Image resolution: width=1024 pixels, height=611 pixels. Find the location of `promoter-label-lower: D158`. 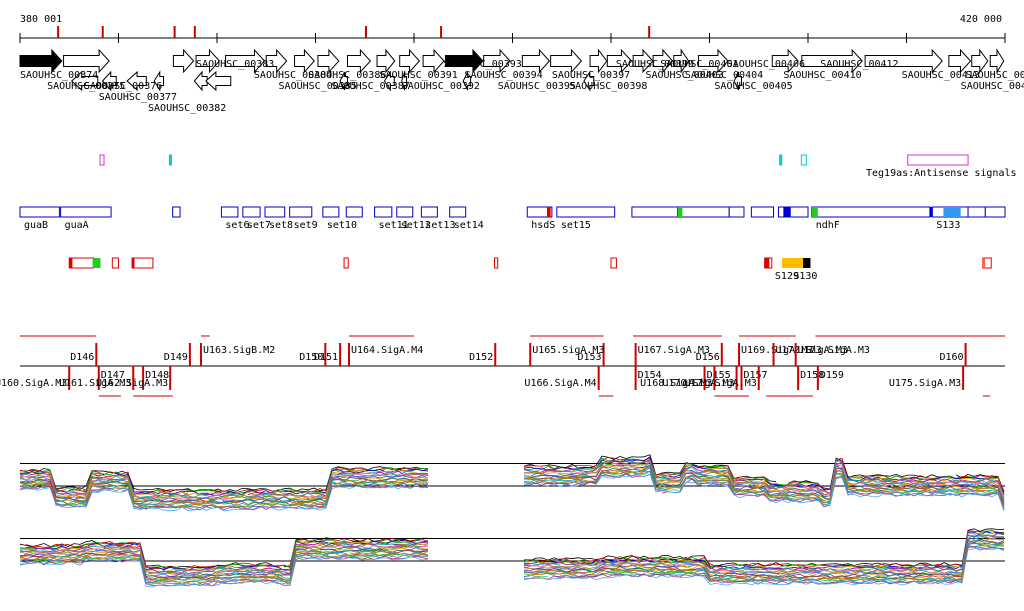

promoter-label-lower: D158 is located at coordinates (812, 375).